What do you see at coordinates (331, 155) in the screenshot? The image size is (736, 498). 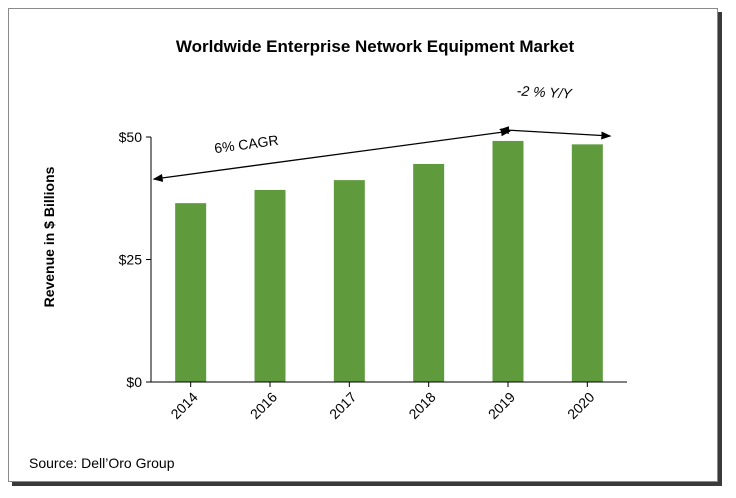 I see `cagr-arrow` at bounding box center [331, 155].